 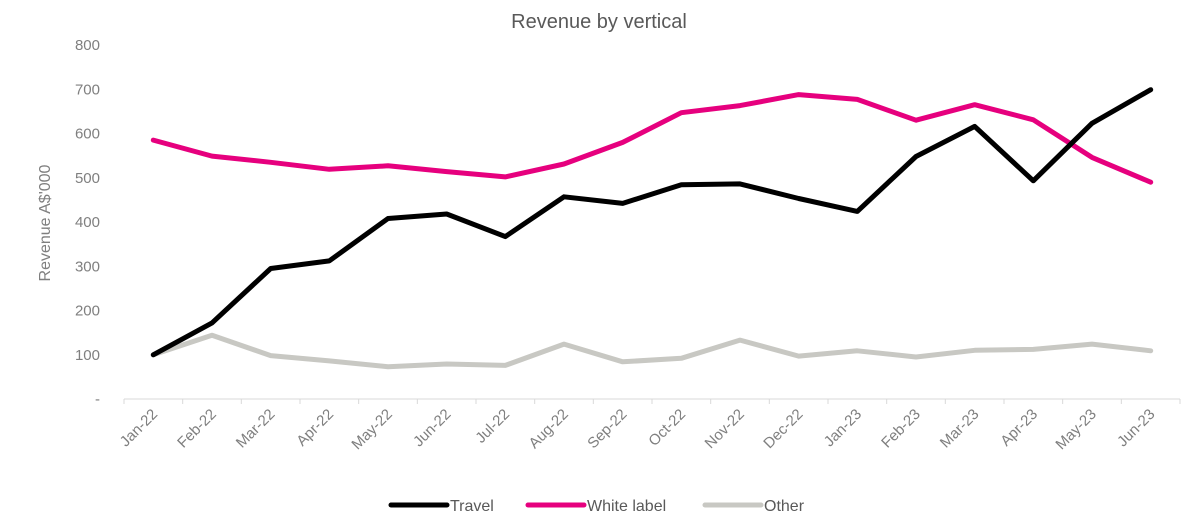 I want to click on legend: Travel White label Other, so click(x=596, y=506).